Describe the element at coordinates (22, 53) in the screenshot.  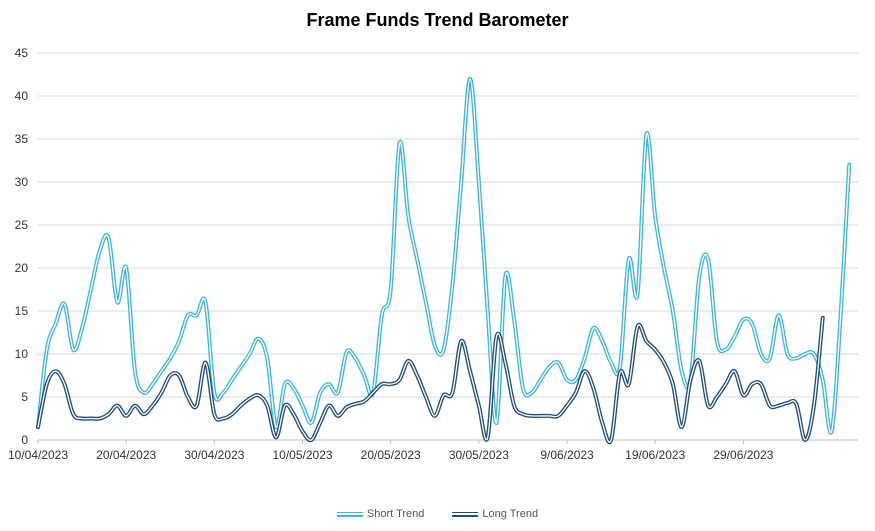
I see `y-tick-label: 45` at that location.